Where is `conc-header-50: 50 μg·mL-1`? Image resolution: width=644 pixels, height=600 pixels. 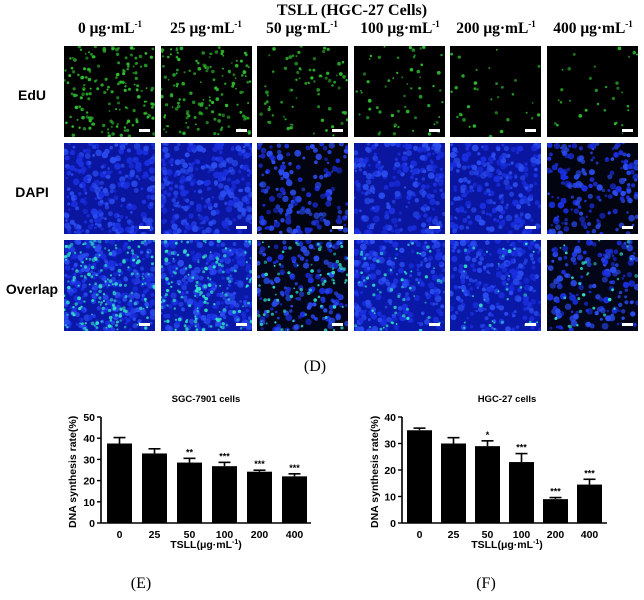 conc-header-50: 50 μg·mL-1 is located at coordinates (302, 28).